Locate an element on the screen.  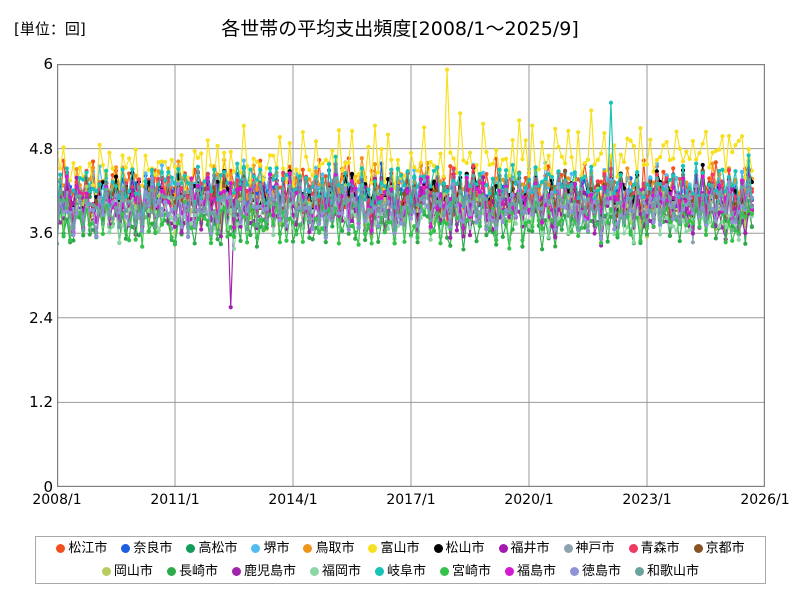
legend-item-岡山市: 岡山市 is located at coordinates (127, 571).